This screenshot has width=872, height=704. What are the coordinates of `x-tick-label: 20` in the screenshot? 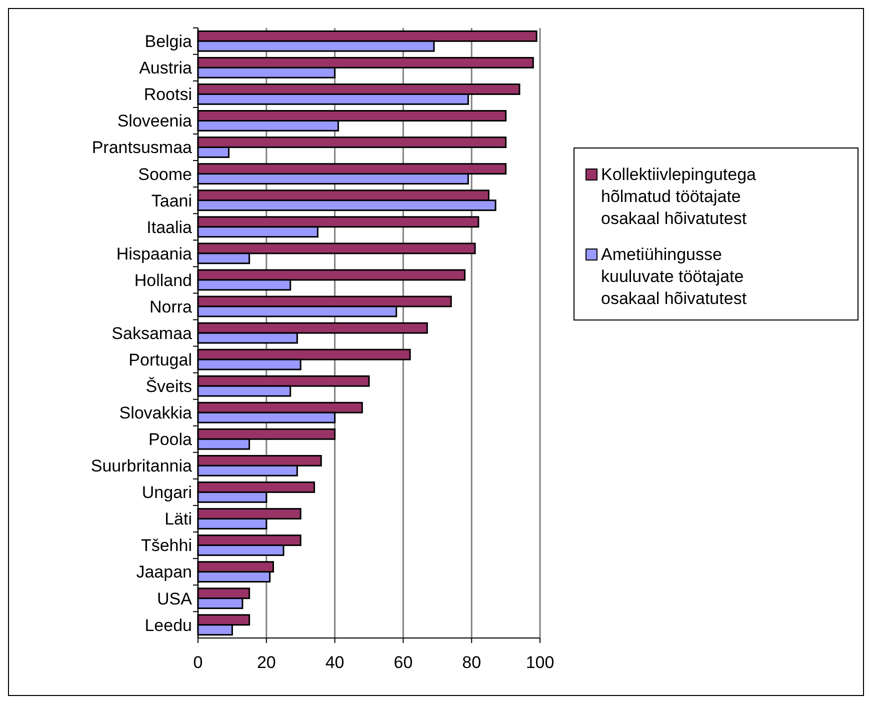 It's located at (266, 662).